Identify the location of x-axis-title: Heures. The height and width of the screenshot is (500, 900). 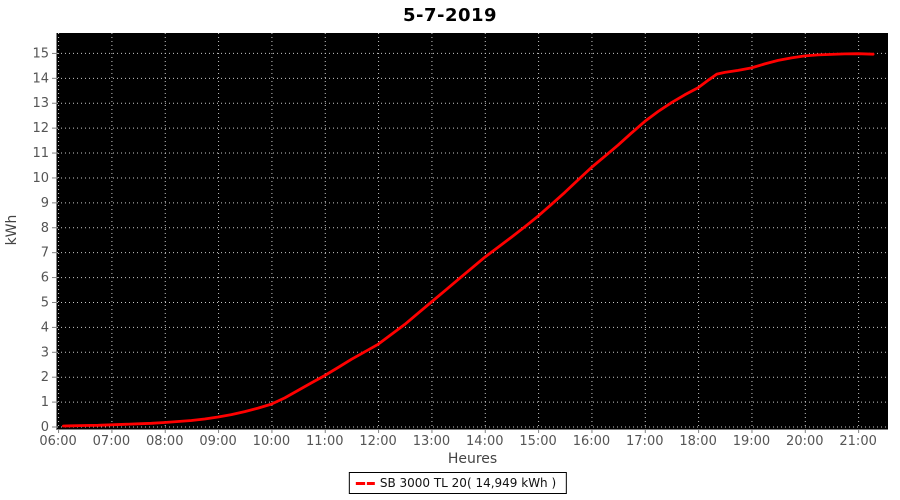
(472, 459).